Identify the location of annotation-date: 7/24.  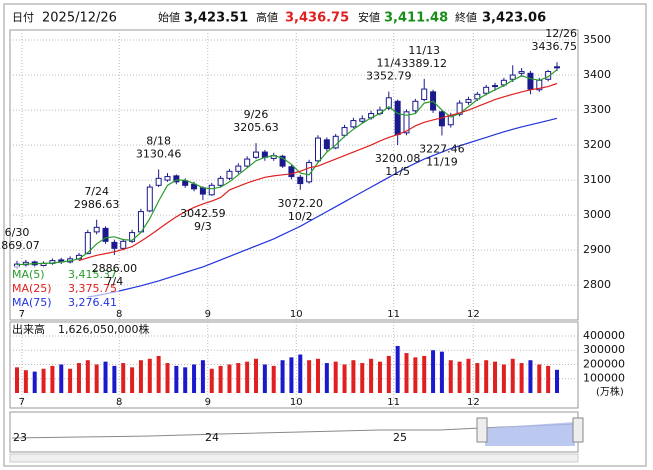
(96, 191).